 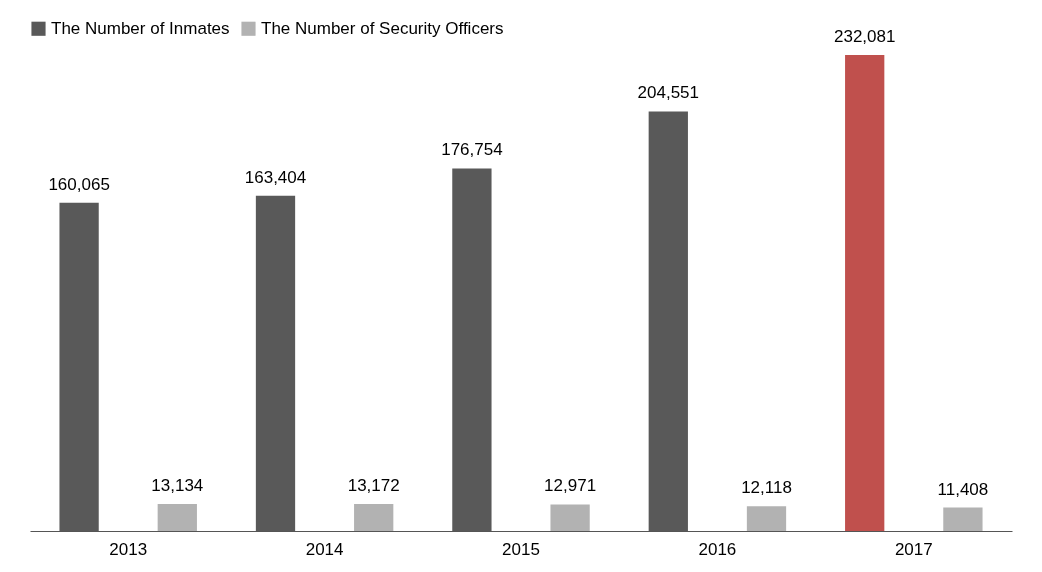 I want to click on data-label: 12,118, so click(x=766, y=488).